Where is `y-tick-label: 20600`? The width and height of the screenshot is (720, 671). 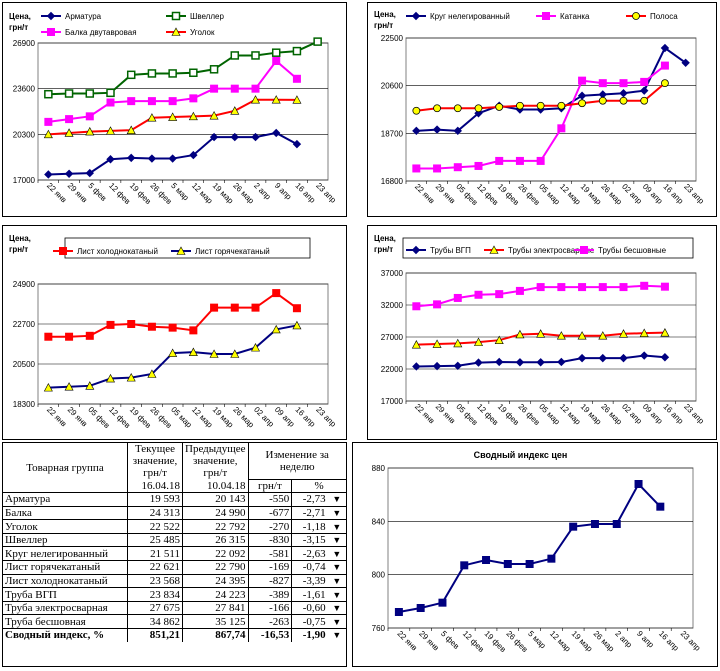
y-tick-label: 20600 is located at coordinates (392, 86).